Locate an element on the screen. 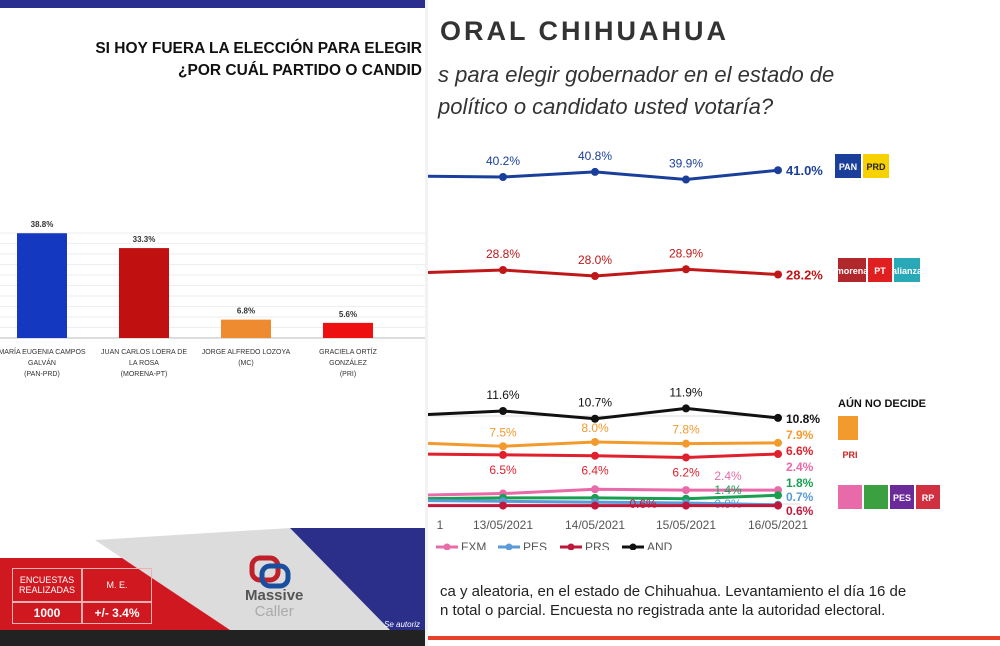 This screenshot has height=646, width=1000. data-label: 40.2% is located at coordinates (503, 161).